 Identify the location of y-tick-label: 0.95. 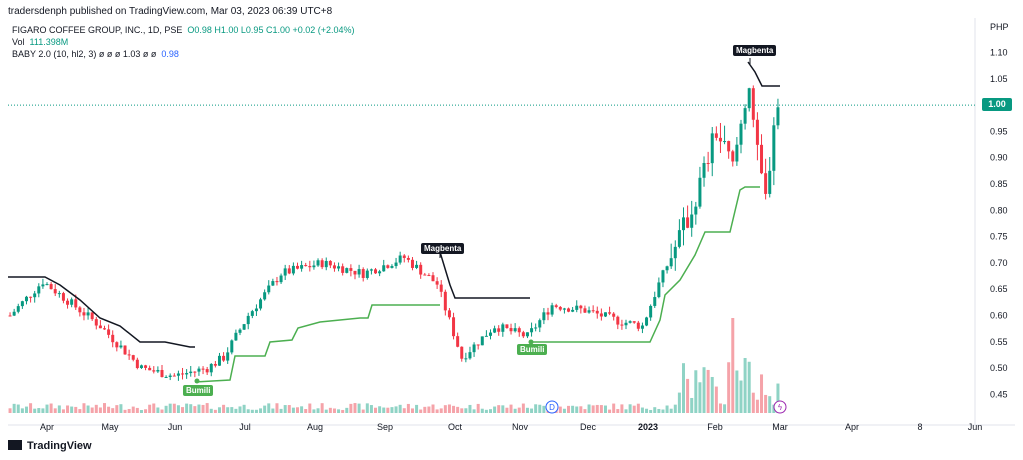
(999, 131).